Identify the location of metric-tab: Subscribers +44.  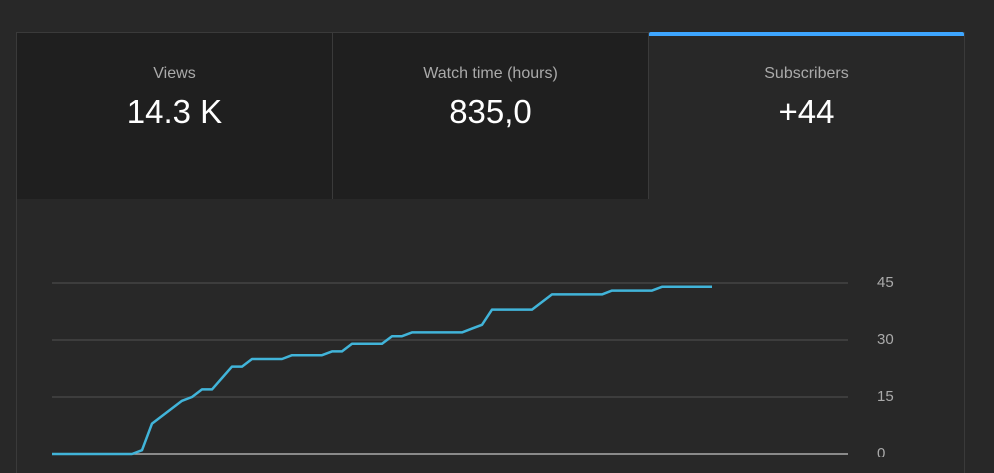
(806, 115).